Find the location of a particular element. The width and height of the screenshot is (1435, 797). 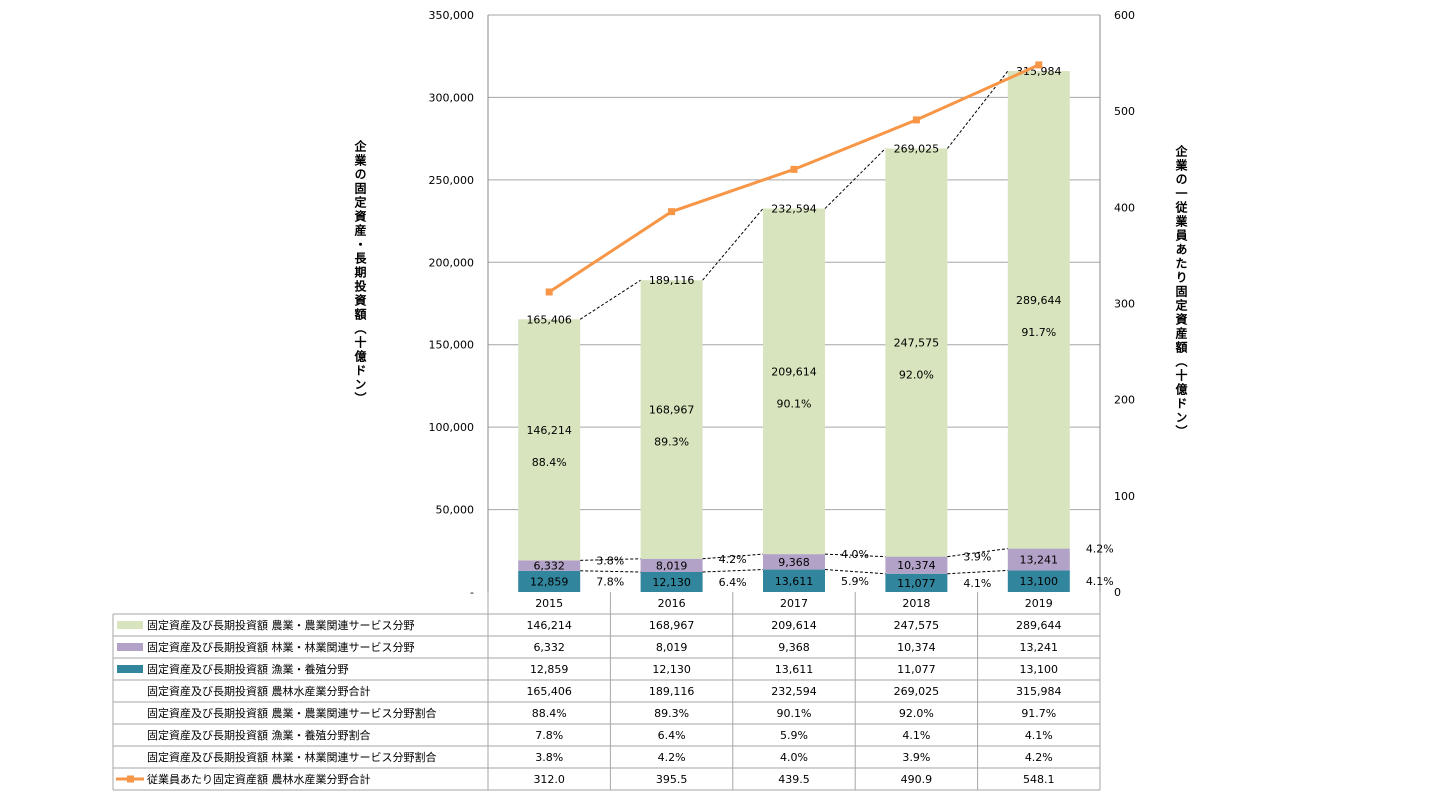

data-label-forestry: 9,368 is located at coordinates (794, 562).